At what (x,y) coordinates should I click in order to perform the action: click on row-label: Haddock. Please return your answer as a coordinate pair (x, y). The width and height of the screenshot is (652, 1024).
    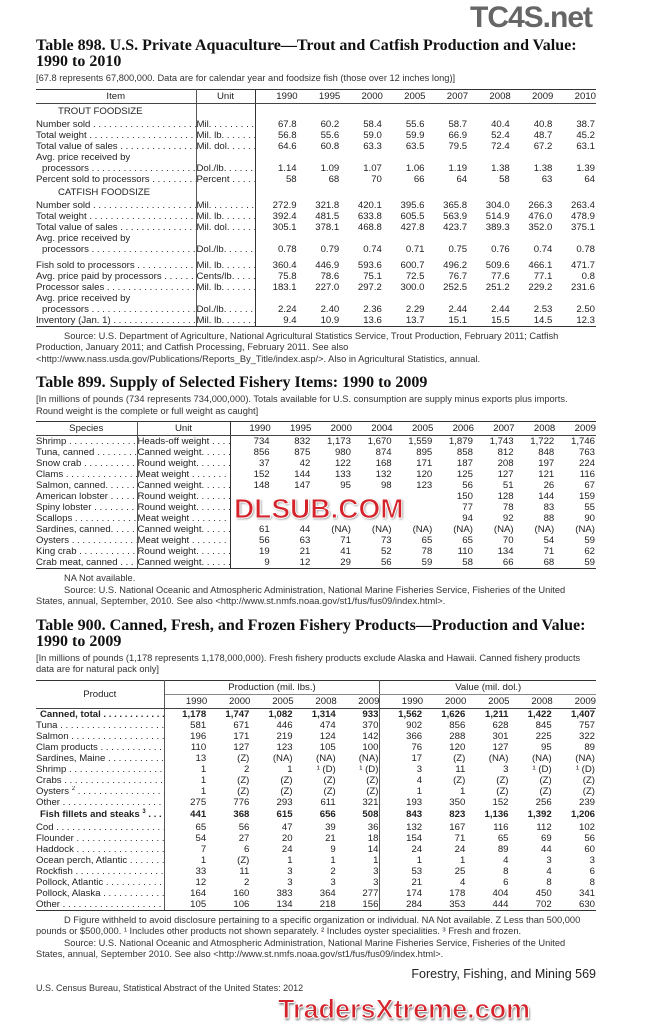
    Looking at the image, I should click on (100, 849).